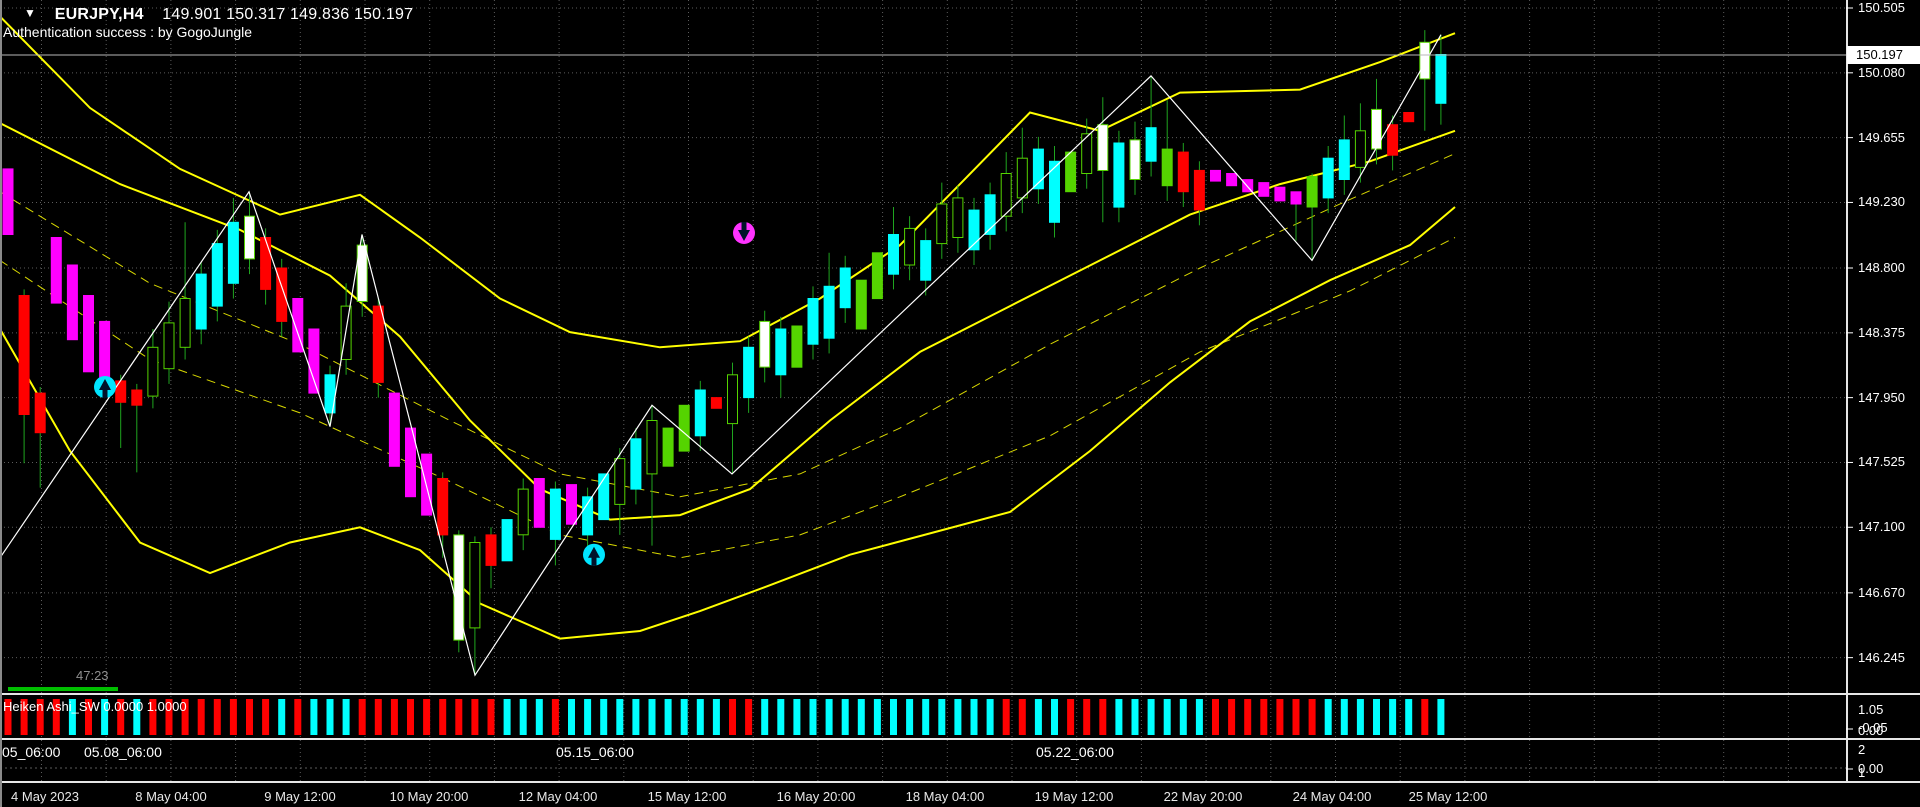 This screenshot has height=807, width=1920. What do you see at coordinates (1881, 137) in the screenshot?
I see `price-axis-label: 149.655` at bounding box center [1881, 137].